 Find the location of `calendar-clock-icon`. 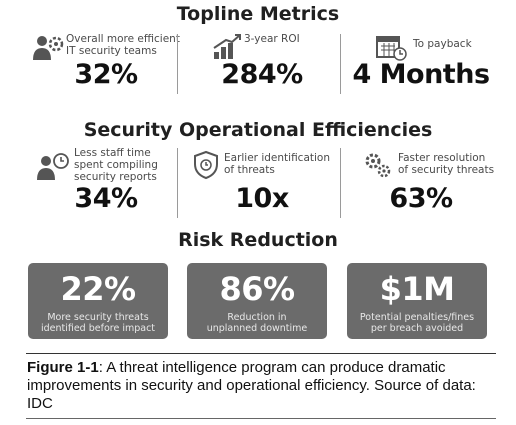

calendar-clock-icon is located at coordinates (391, 48).